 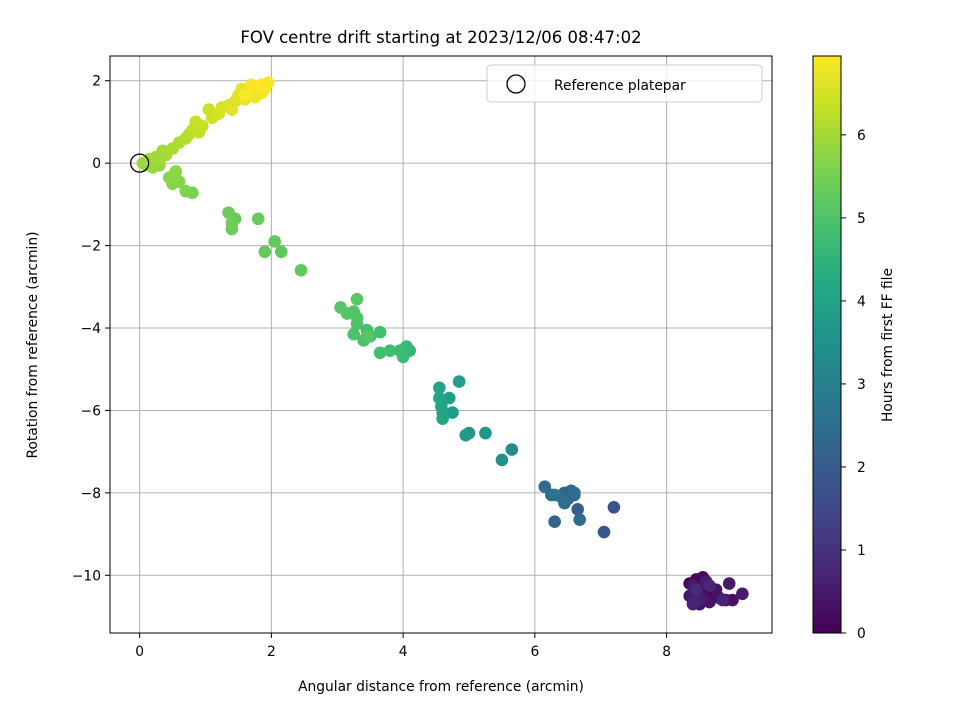 What do you see at coordinates (516, 84) in the screenshot?
I see `legend-marker-icon` at bounding box center [516, 84].